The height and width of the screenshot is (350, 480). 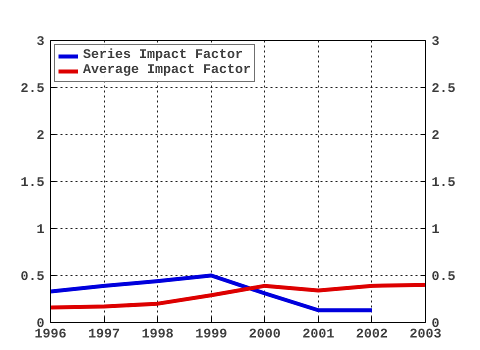 What do you see at coordinates (158, 335) in the screenshot?
I see `x-tick-label: 1998` at bounding box center [158, 335].